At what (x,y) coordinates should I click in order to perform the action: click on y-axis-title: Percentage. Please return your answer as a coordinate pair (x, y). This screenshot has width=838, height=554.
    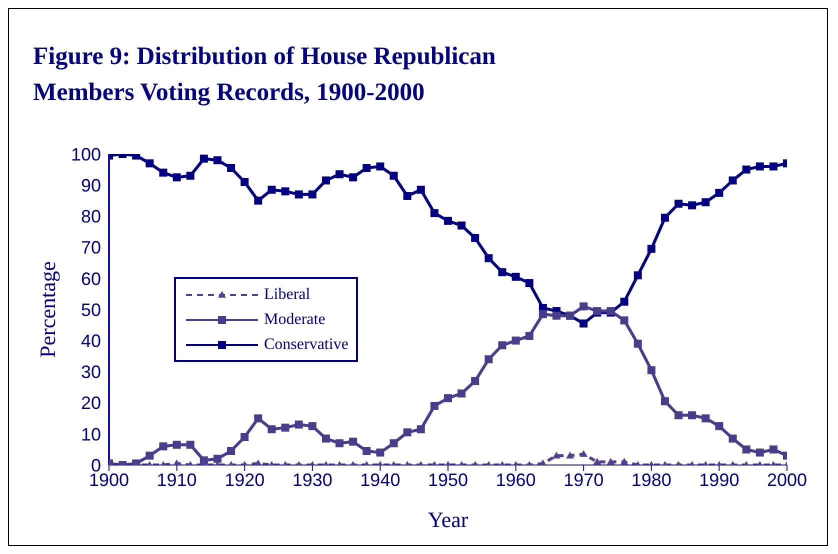
    Looking at the image, I should click on (47, 309).